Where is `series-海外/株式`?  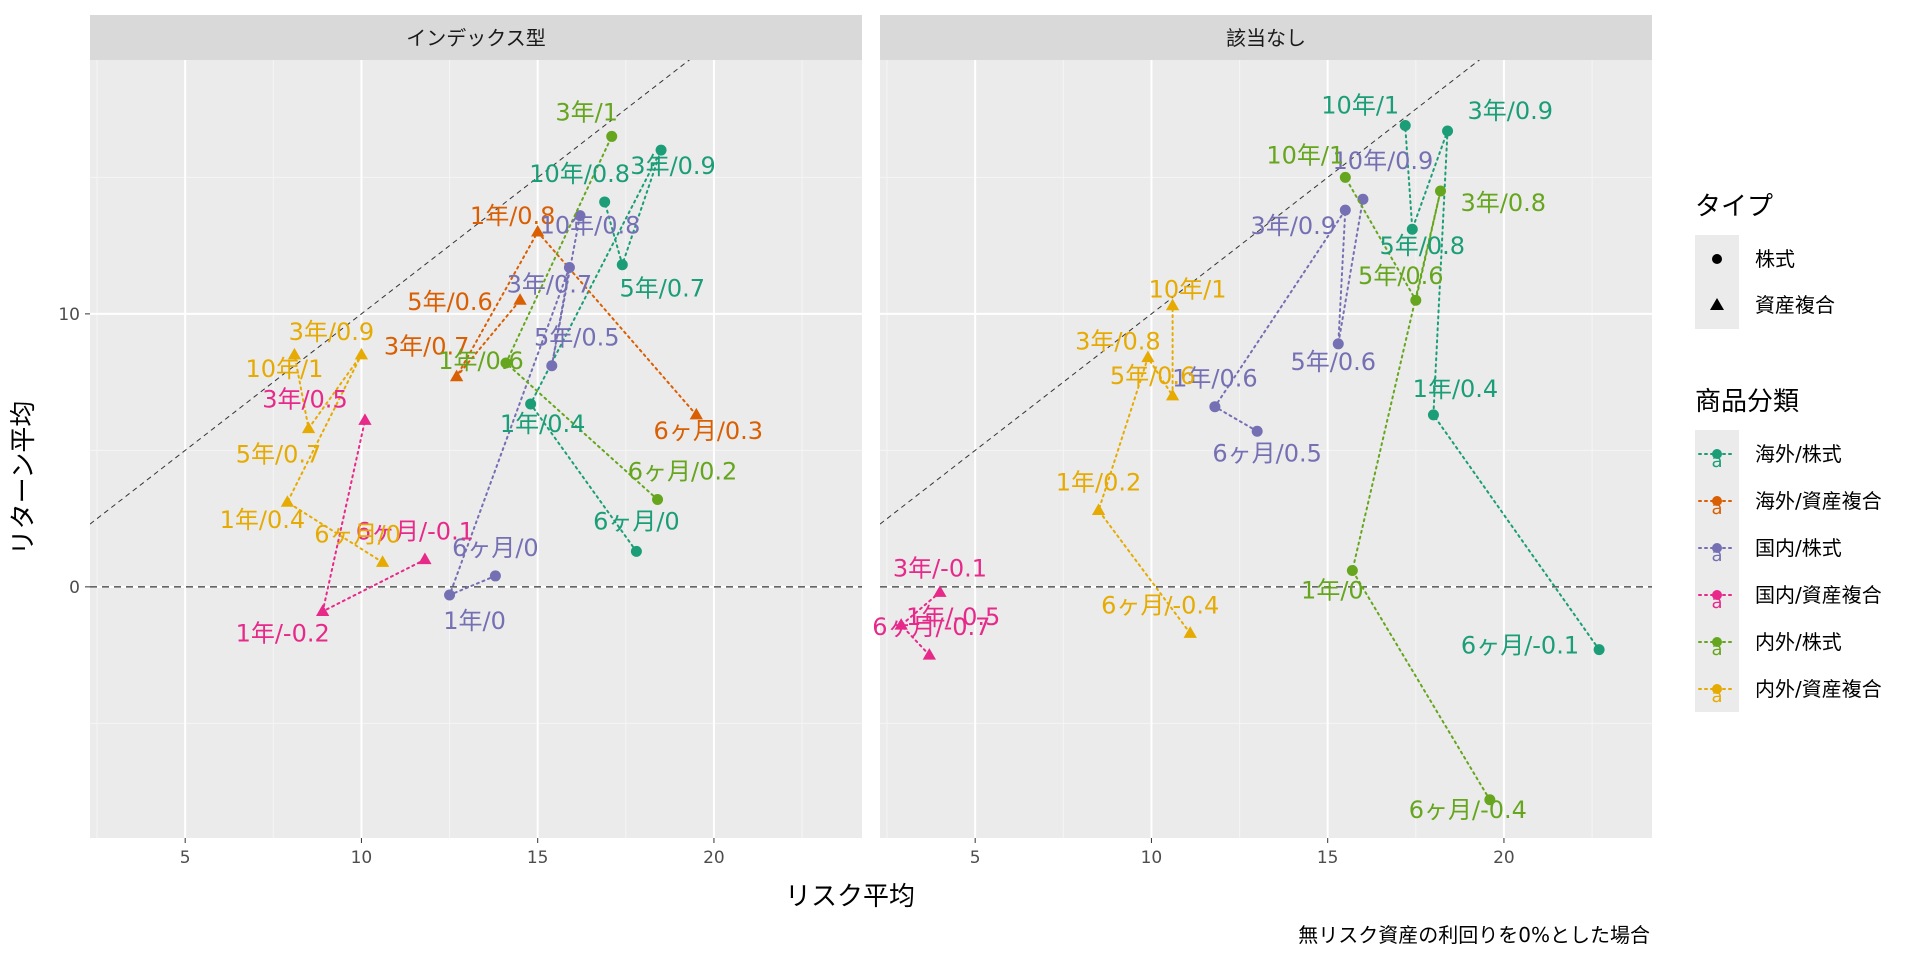
series-海外/株式 is located at coordinates (596, 350).